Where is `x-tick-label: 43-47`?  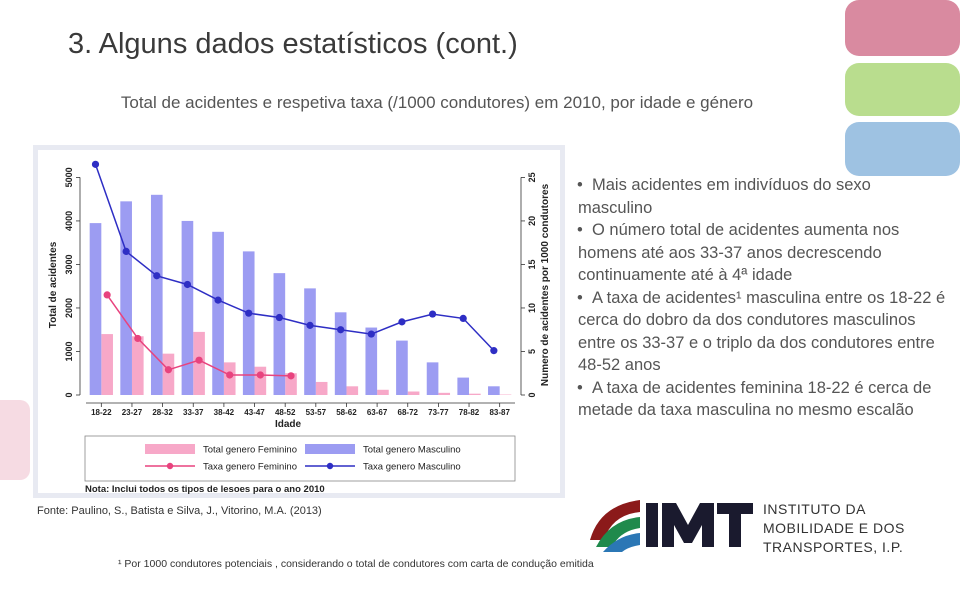 x-tick-label: 43-47 is located at coordinates (254, 412).